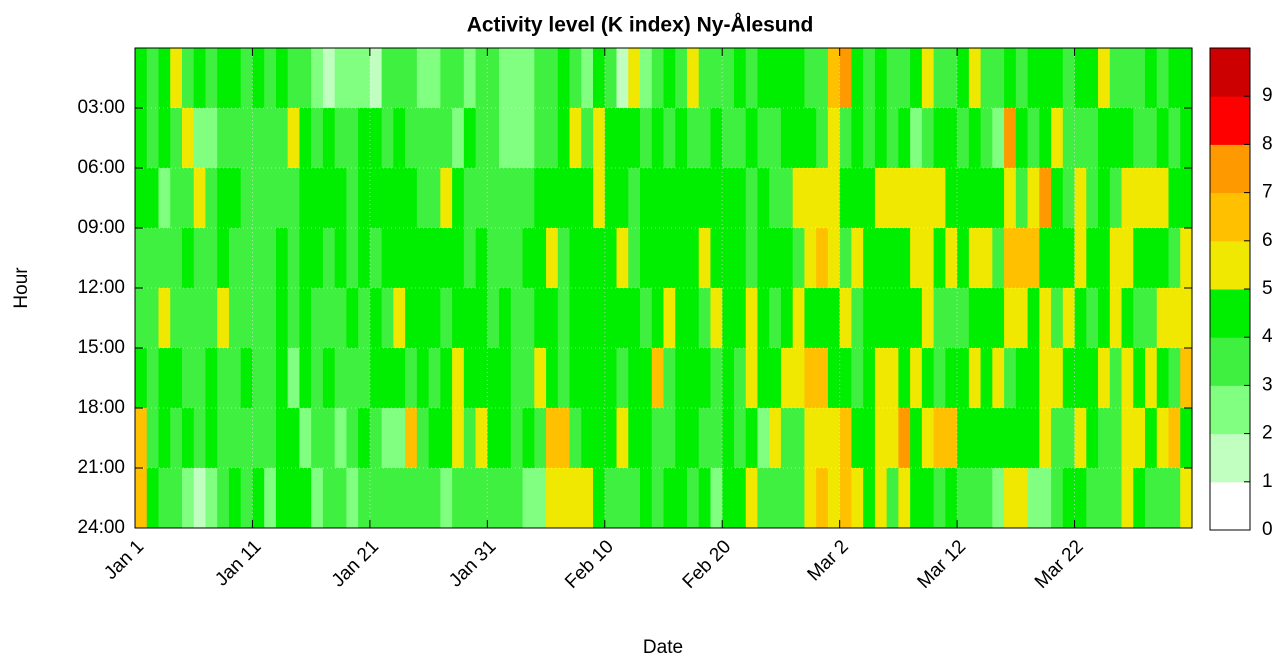 This screenshot has width=1284, height=661. What do you see at coordinates (1267, 336) in the screenshot?
I see `colorbar-tick-label: 4` at bounding box center [1267, 336].